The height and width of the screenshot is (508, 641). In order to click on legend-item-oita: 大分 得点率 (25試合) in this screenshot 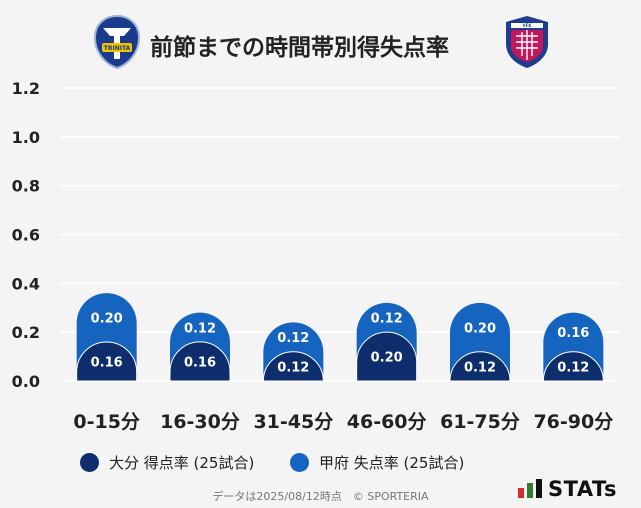, I will do `click(167, 462)`.